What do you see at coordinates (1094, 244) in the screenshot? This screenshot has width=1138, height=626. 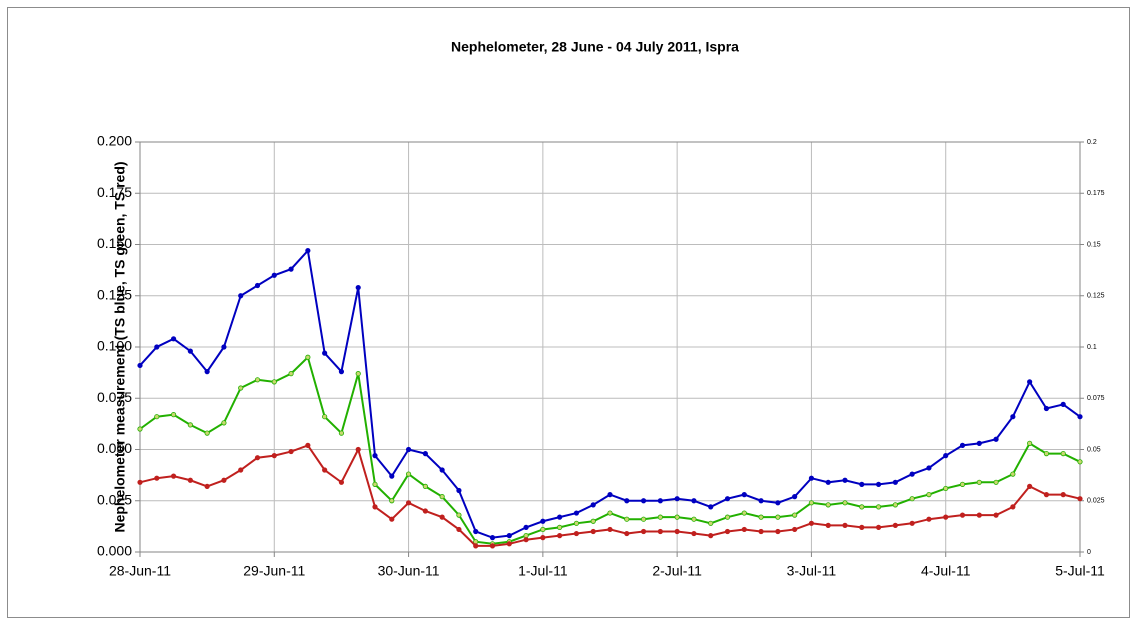 I see `y2-tick-label: 0.15` at bounding box center [1094, 244].